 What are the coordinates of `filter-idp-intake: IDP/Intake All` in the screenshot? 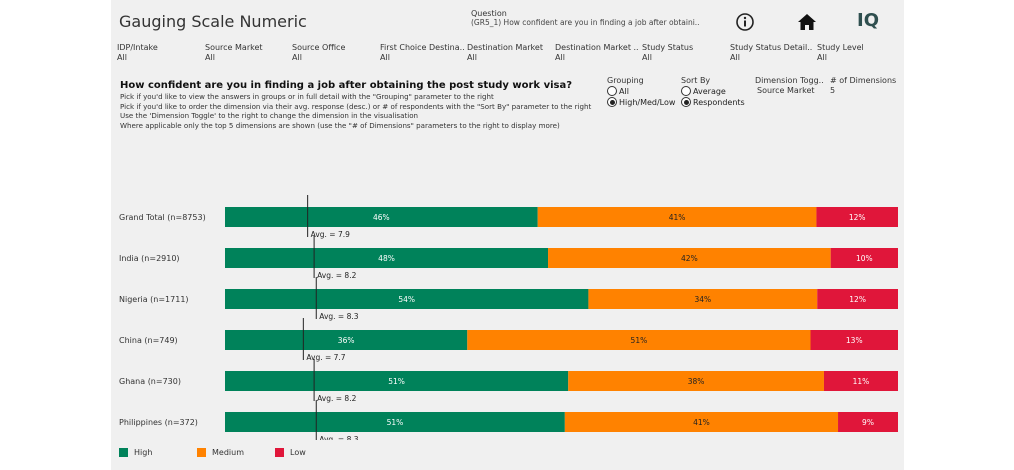 It's located at (161, 52).